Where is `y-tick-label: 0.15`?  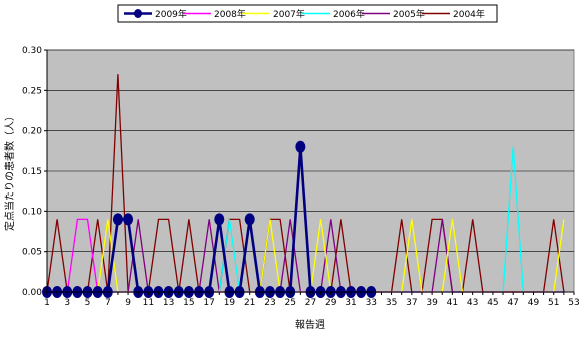 y-tick-label: 0.15 is located at coordinates (32, 172).